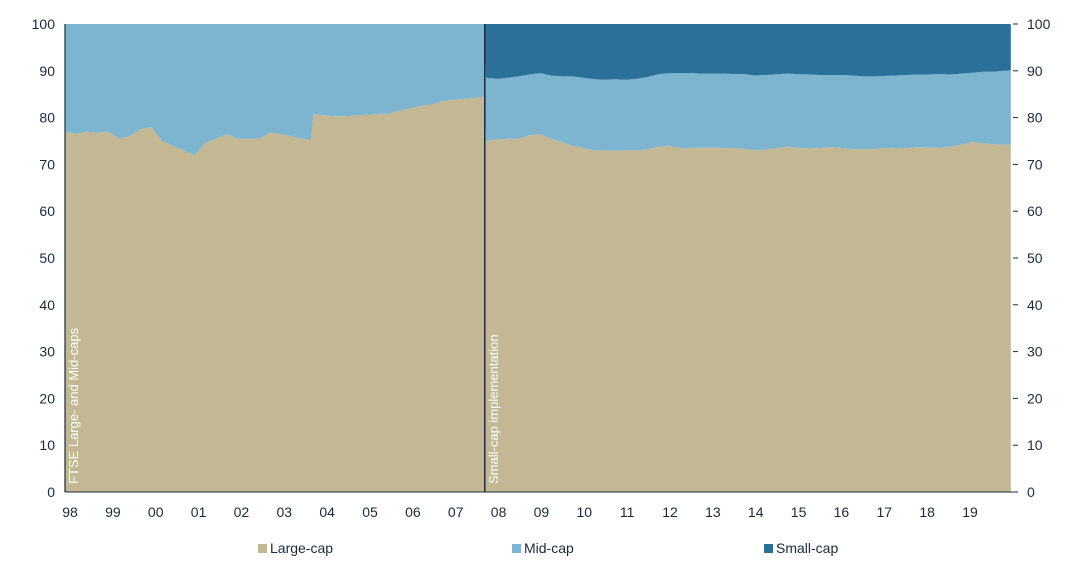  Describe the element at coordinates (1035, 445) in the screenshot. I see `y-tick-right-10: 10` at that location.